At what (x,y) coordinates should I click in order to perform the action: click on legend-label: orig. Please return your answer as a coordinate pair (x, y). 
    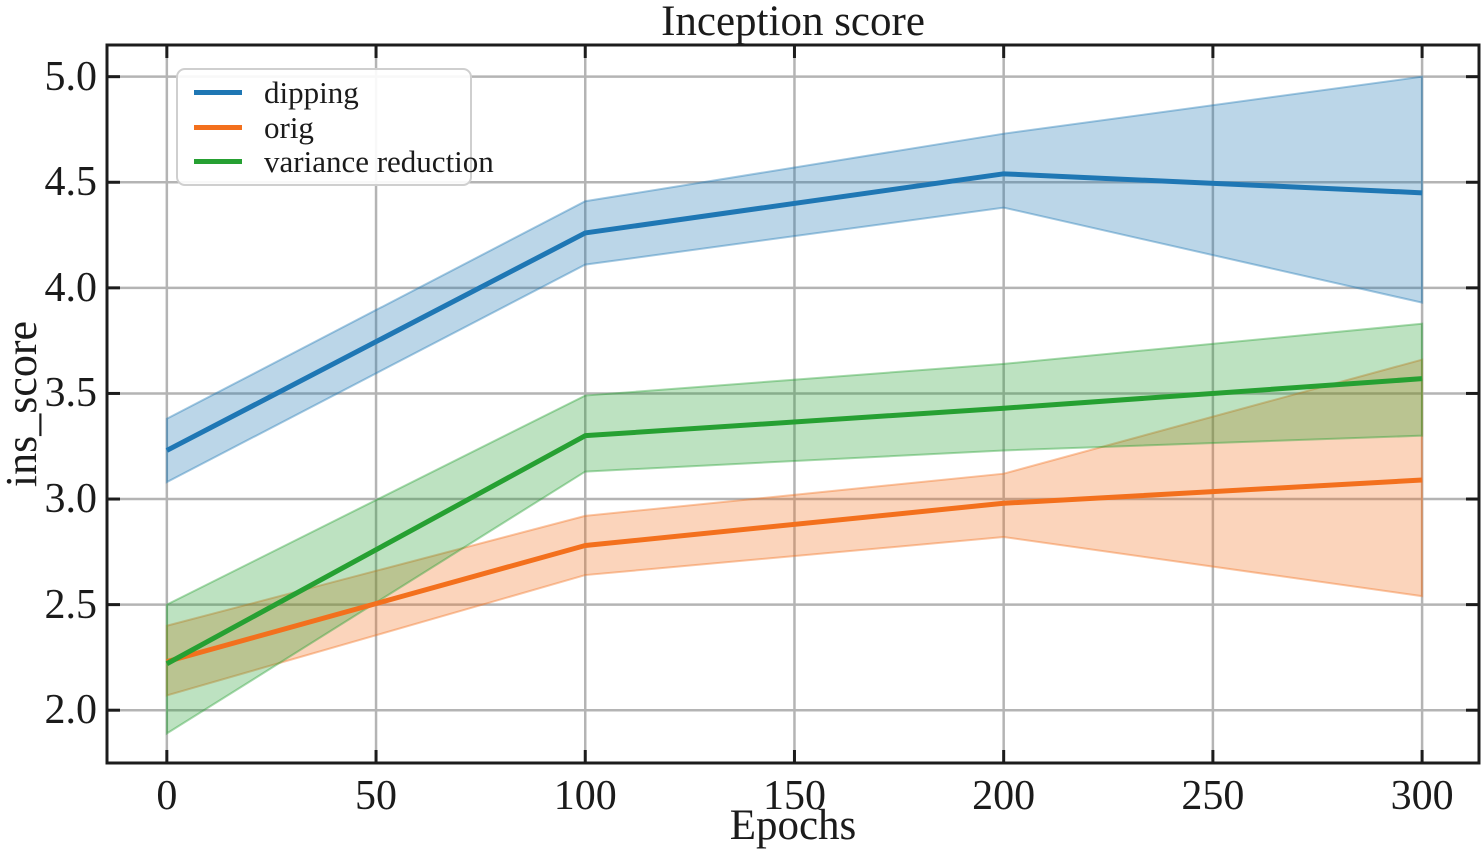
    Looking at the image, I should click on (289, 127).